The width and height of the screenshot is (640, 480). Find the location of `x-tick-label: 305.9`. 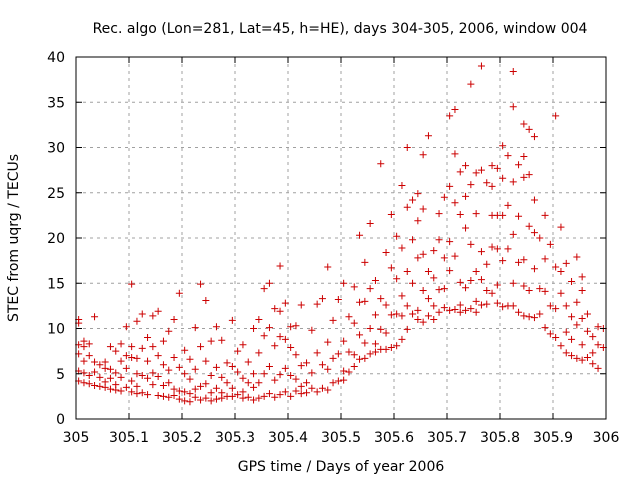

x-tick-label: 305.9 is located at coordinates (553, 438).